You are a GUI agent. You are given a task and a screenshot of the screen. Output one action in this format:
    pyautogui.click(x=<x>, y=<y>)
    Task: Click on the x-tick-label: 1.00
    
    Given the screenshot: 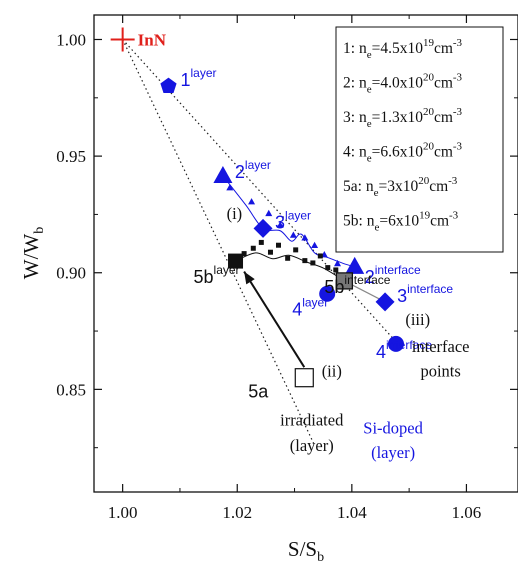 What is the action you would take?
    pyautogui.click(x=123, y=512)
    